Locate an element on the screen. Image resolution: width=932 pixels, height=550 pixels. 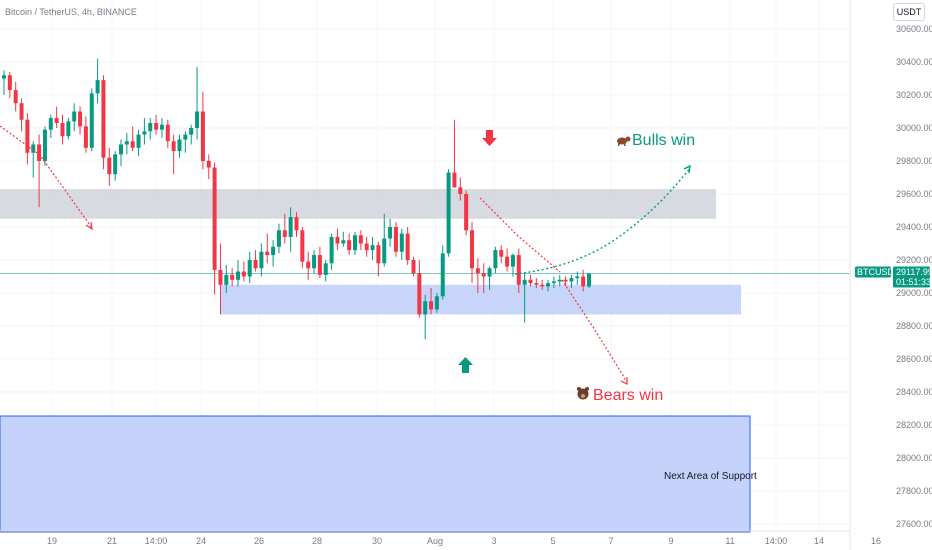
price-tick-label: 28400.00 is located at coordinates (914, 392).